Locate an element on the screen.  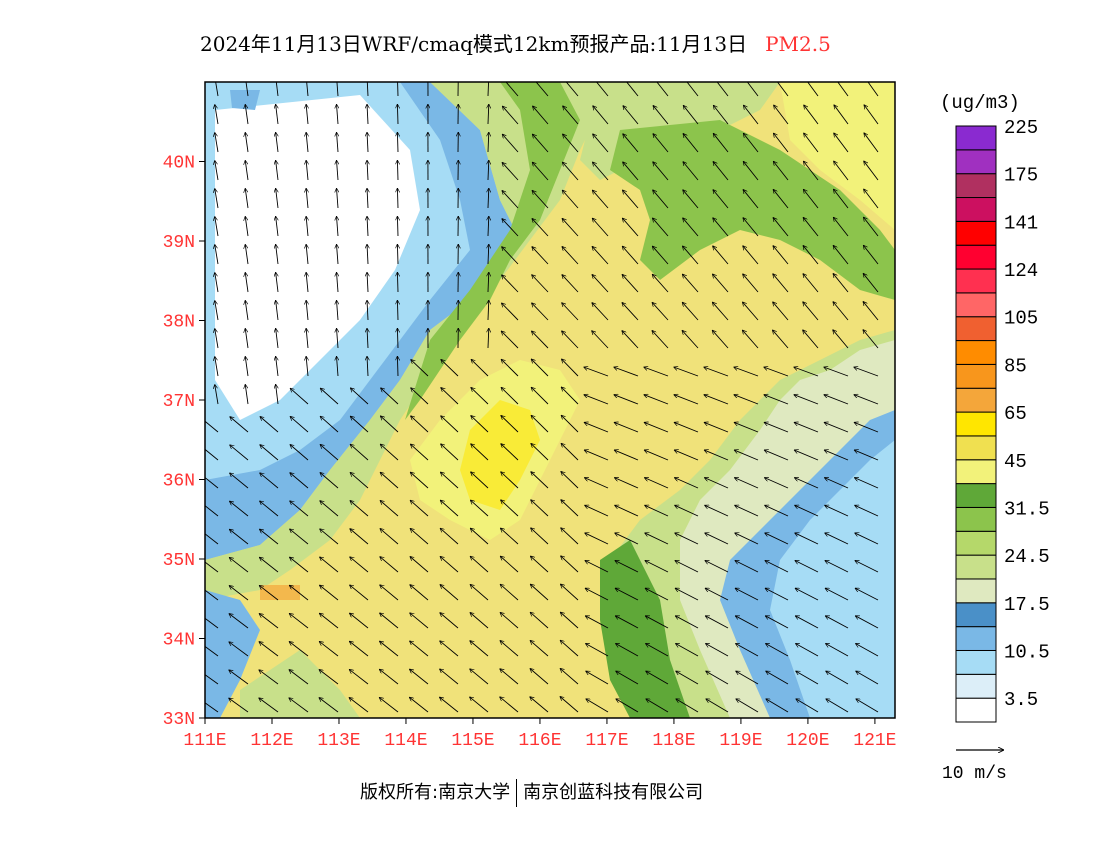
colorbar-tick-label: 141 is located at coordinates (1021, 223).